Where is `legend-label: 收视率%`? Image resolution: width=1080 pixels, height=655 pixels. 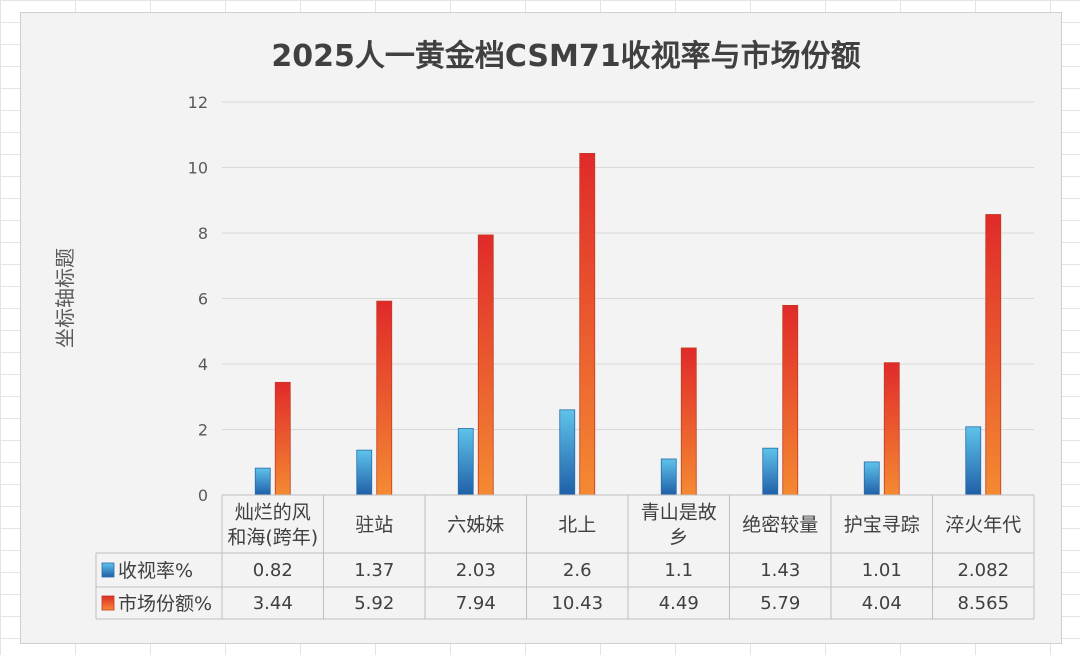 legend-label: 收视率% is located at coordinates (155, 571).